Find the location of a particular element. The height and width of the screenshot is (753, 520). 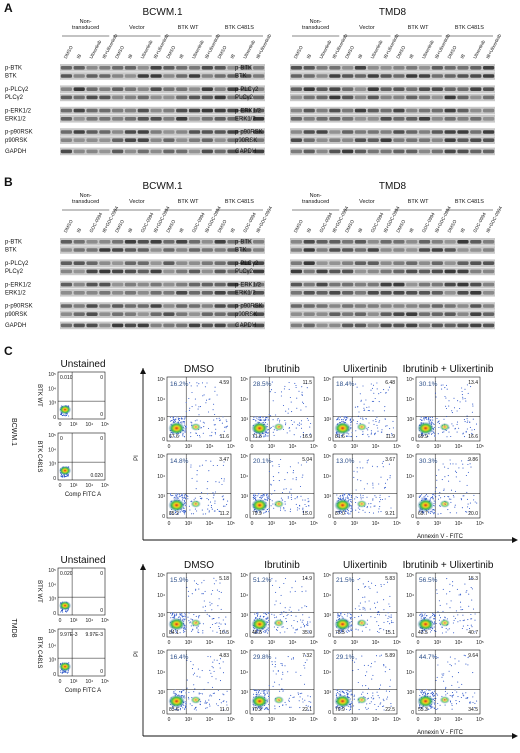

y-tick-label: 10³ is located at coordinates (328, 420).